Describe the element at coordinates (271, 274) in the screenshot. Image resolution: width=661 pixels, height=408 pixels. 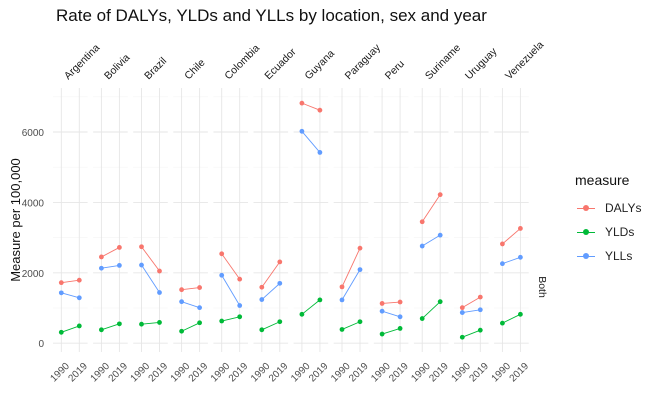
I see `series-line-dalys-ecuador` at that location.